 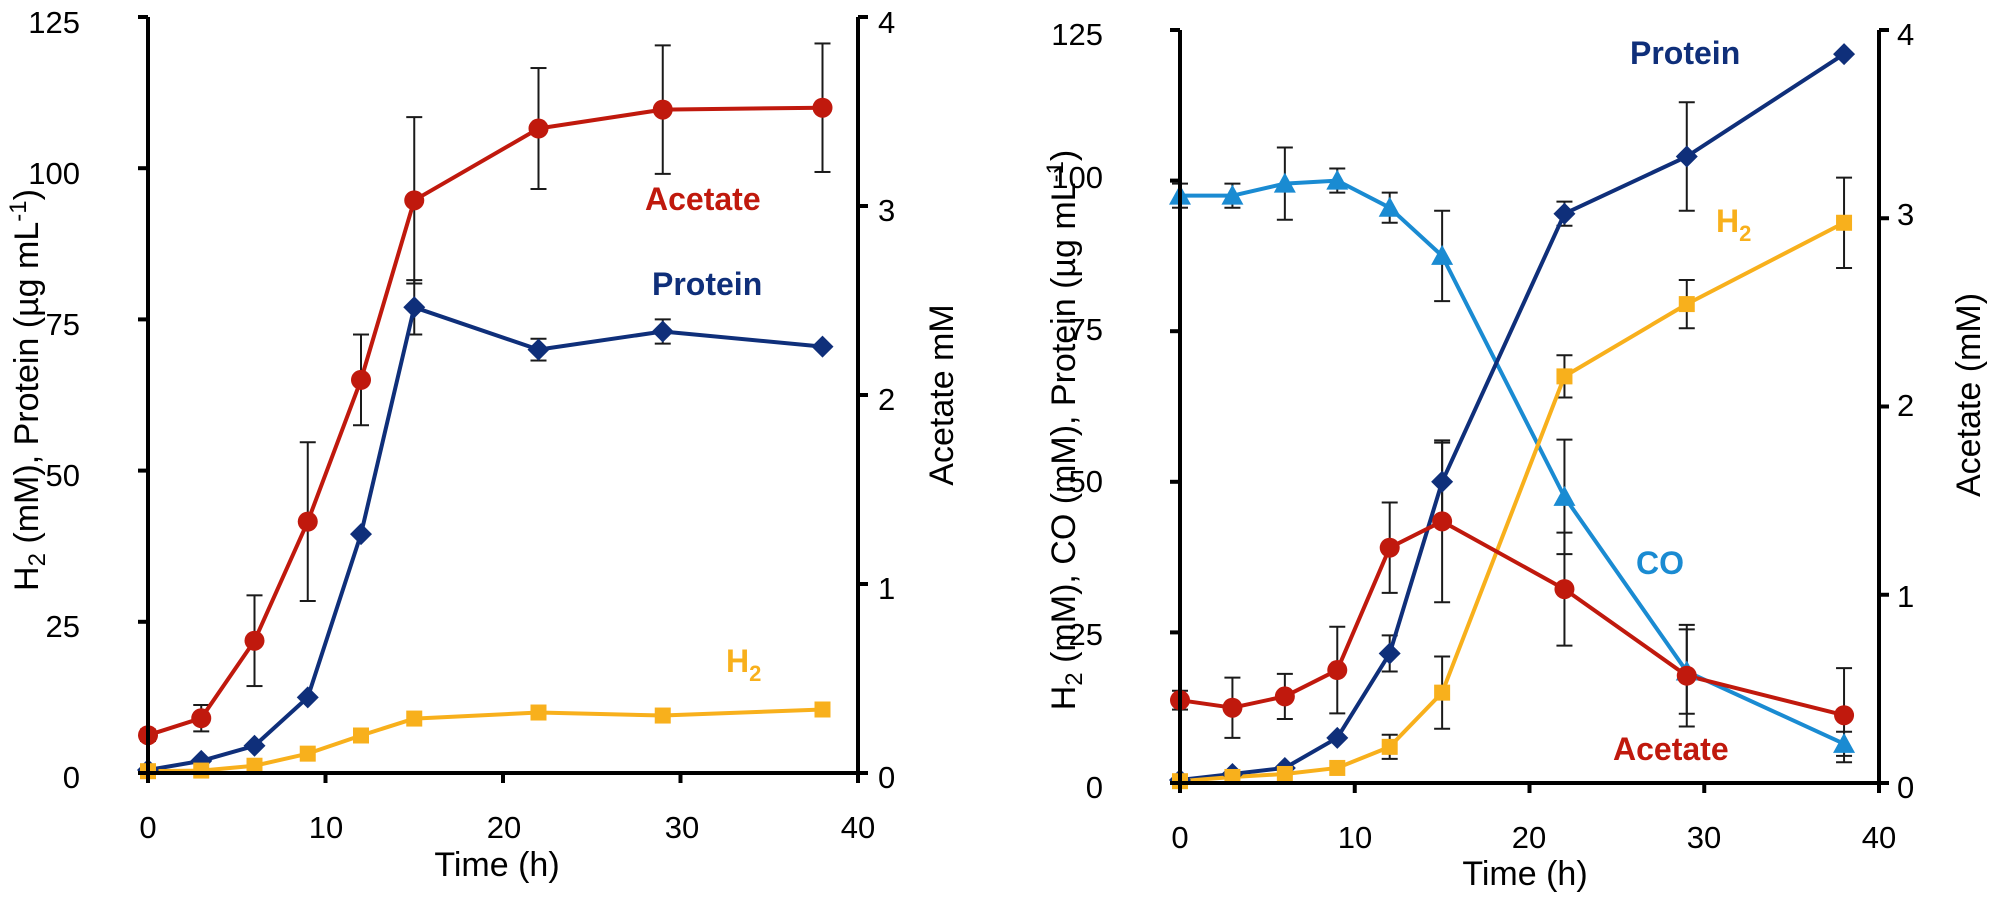 I want to click on y2-axis-label: Acetate mM, so click(x=942, y=394).